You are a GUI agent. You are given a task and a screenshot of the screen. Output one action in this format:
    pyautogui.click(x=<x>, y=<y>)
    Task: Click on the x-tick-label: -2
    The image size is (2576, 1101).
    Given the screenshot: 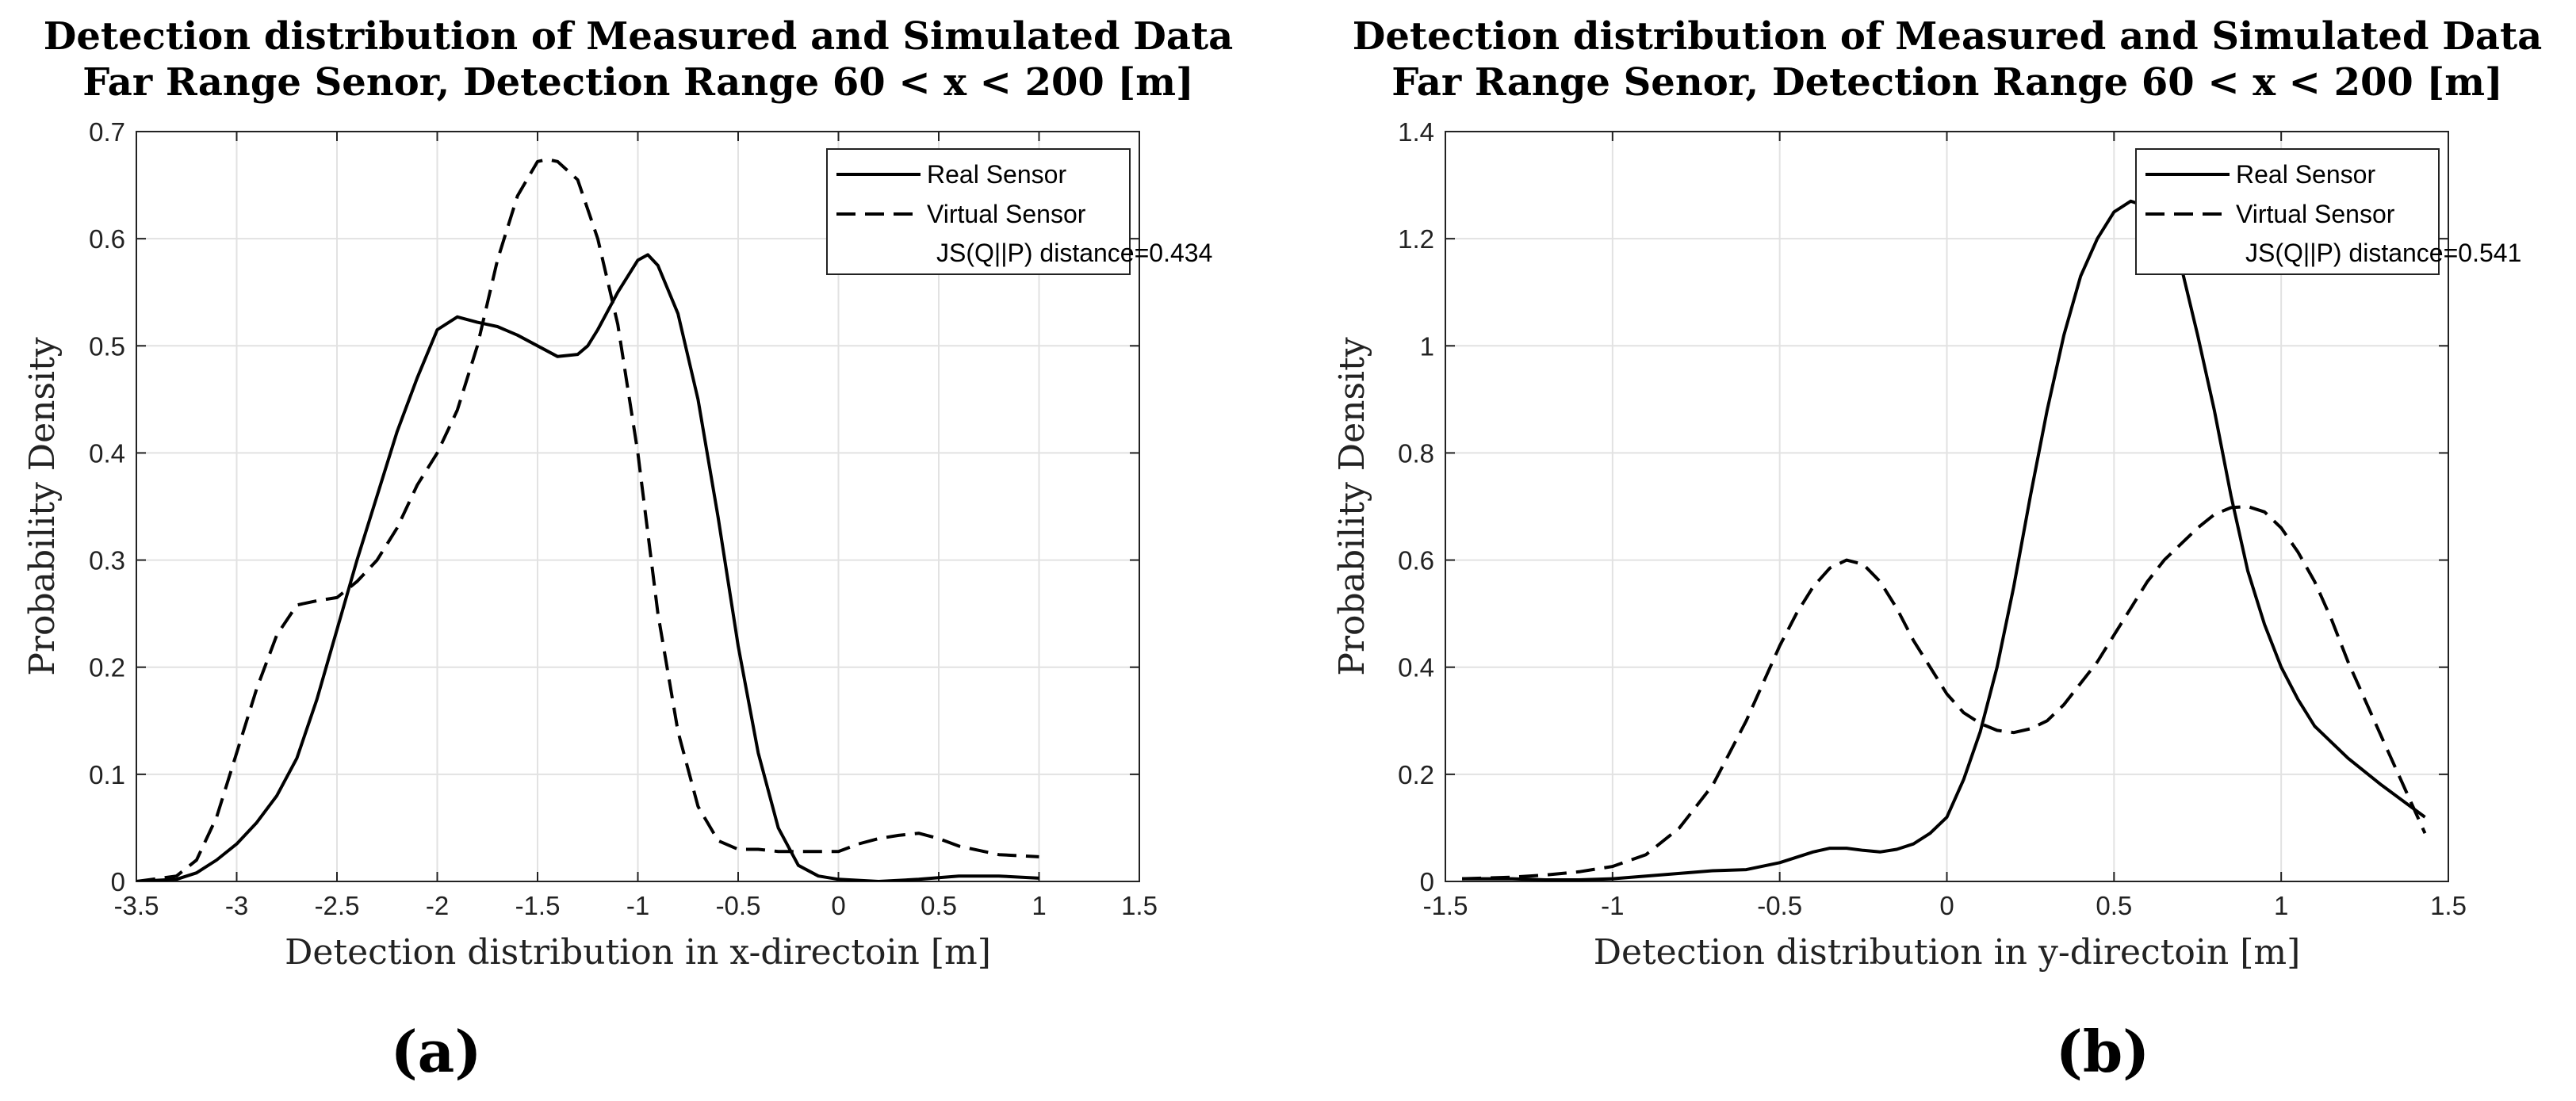 What is the action you would take?
    pyautogui.click(x=437, y=905)
    